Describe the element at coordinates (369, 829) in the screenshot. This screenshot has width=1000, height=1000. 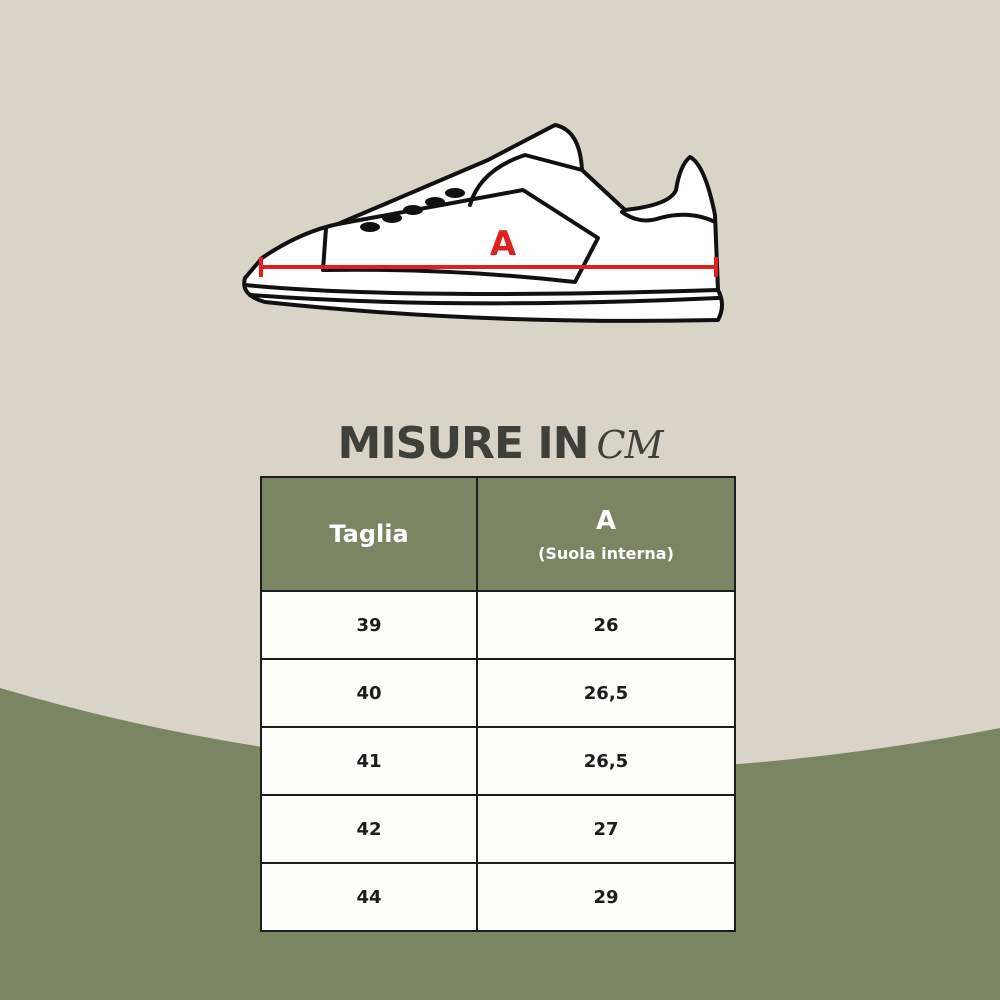
I see `cell-size: 42` at that location.